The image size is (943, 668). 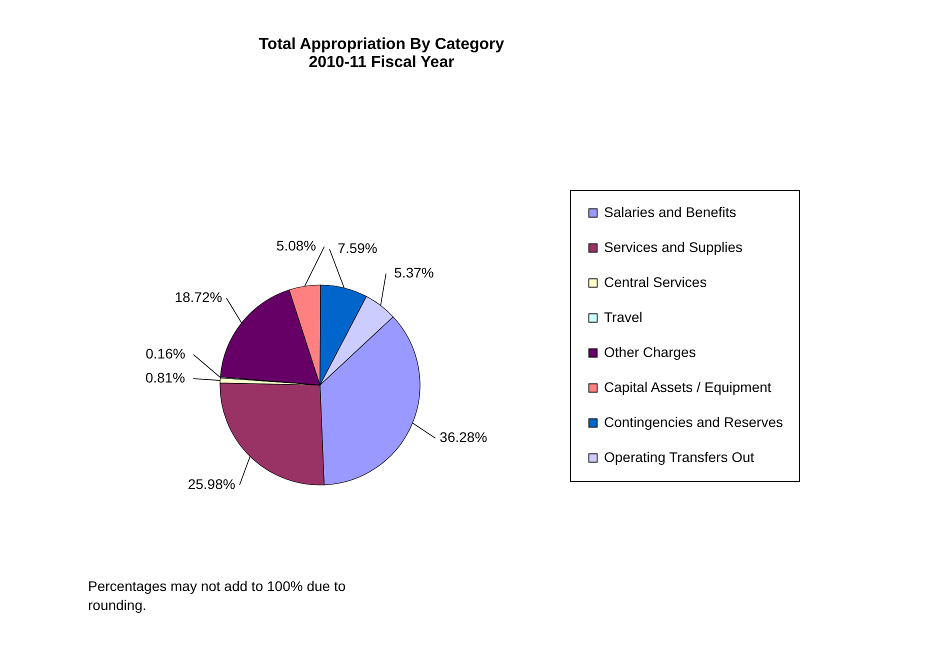 What do you see at coordinates (381, 44) in the screenshot?
I see `chart-title: Total Appropriation By Category` at bounding box center [381, 44].